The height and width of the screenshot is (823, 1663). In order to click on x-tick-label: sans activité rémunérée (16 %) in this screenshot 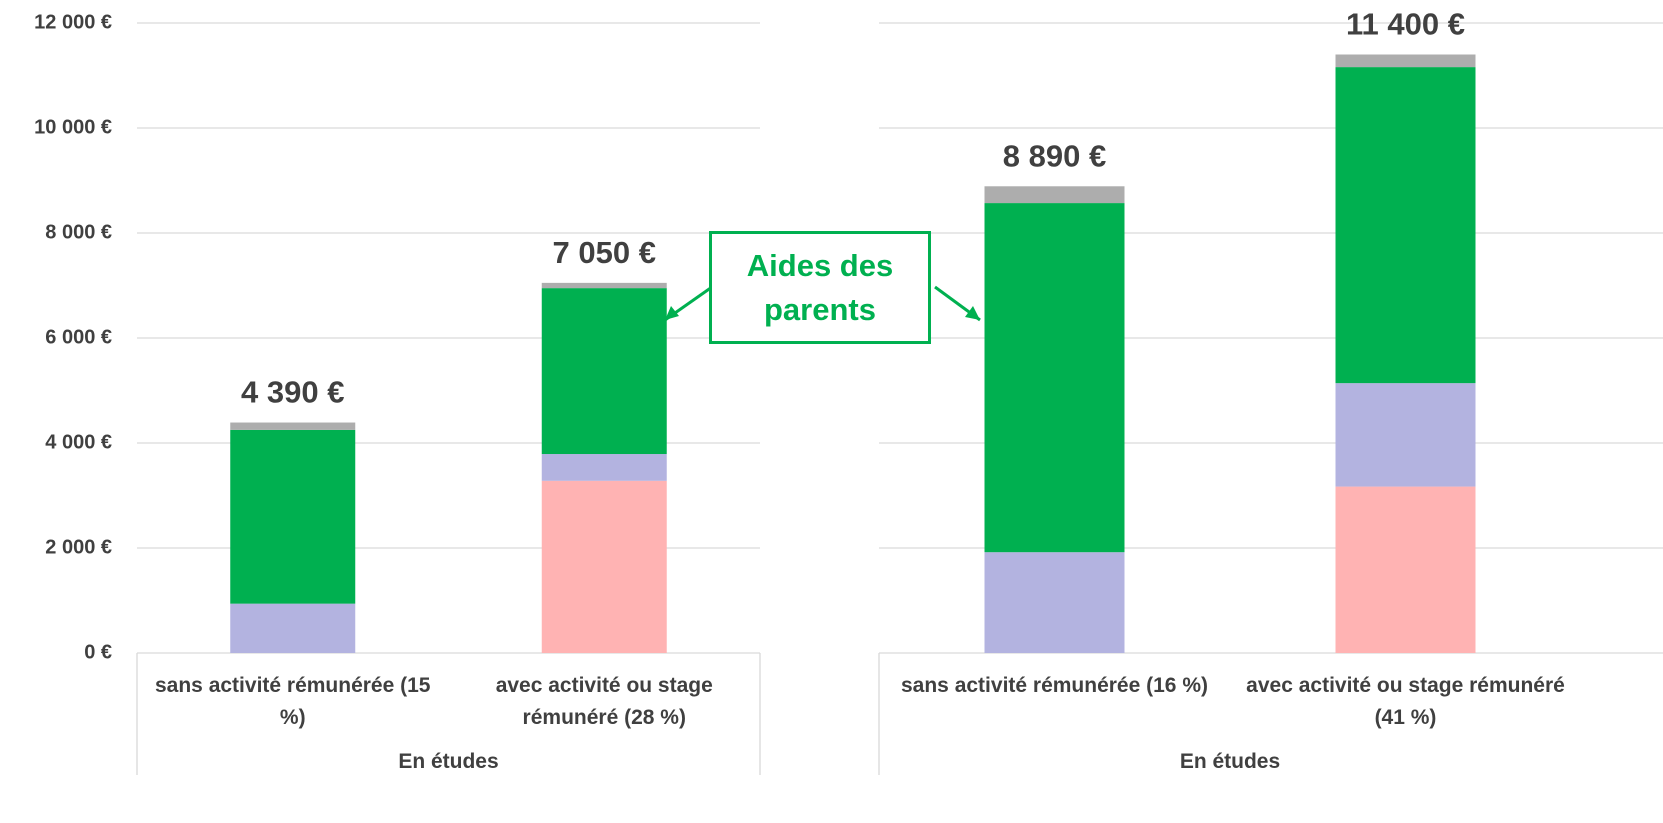, I will do `click(1054, 685)`.